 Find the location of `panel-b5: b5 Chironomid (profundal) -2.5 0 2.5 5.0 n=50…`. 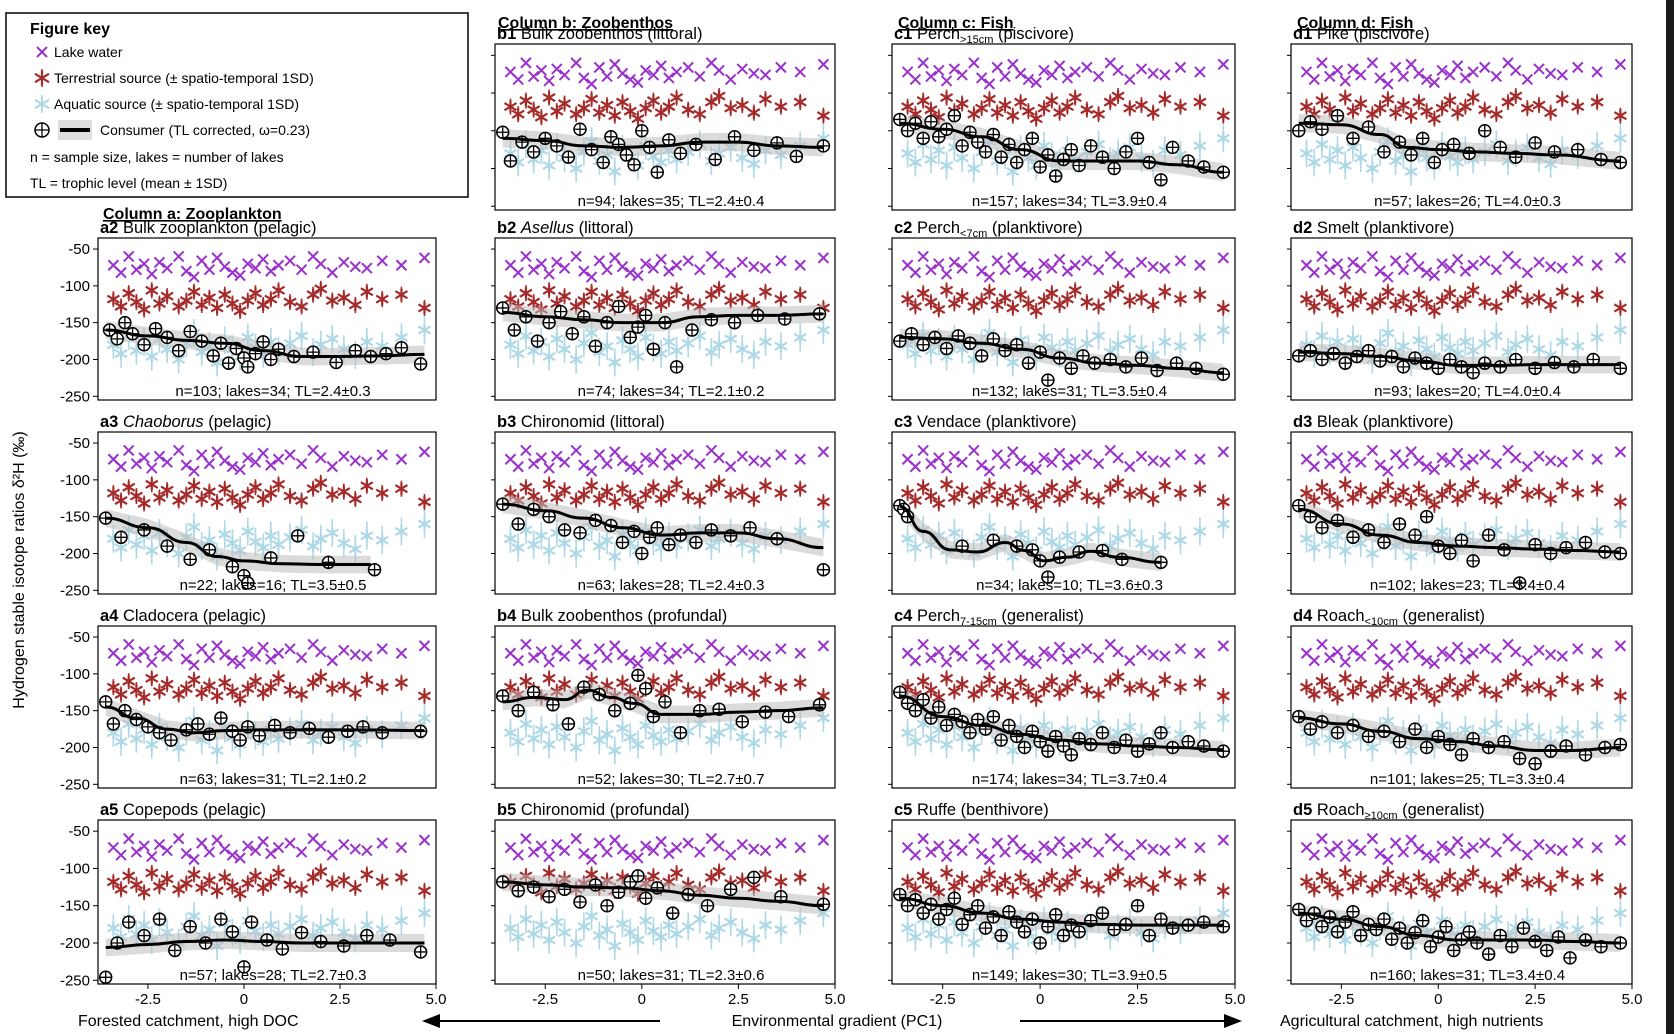

panel-b5: b5 Chironomid (profundal) -2.5 0 2.5 5.0 n=50… is located at coordinates (668, 904).